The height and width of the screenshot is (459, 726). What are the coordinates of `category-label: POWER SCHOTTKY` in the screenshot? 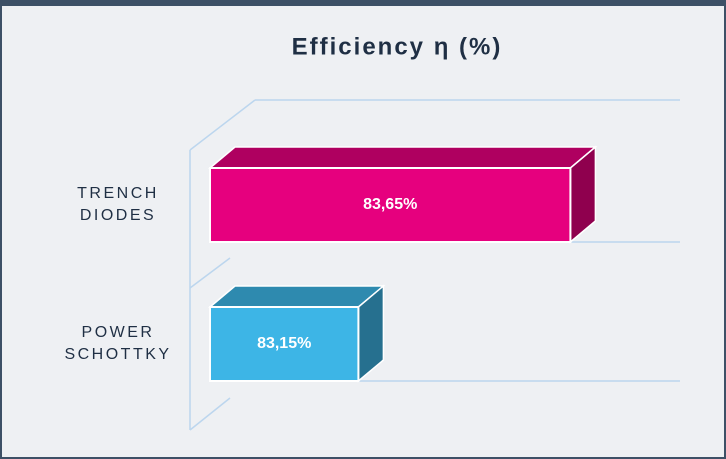 It's located at (118, 343).